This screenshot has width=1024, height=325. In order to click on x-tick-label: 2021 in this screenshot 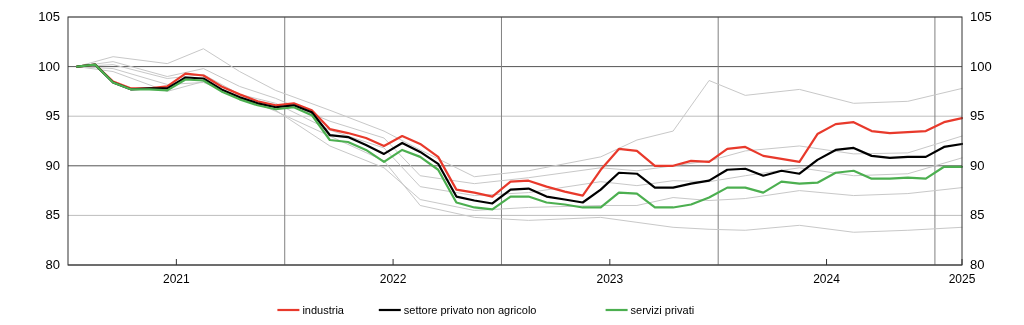, I will do `click(177, 279)`.